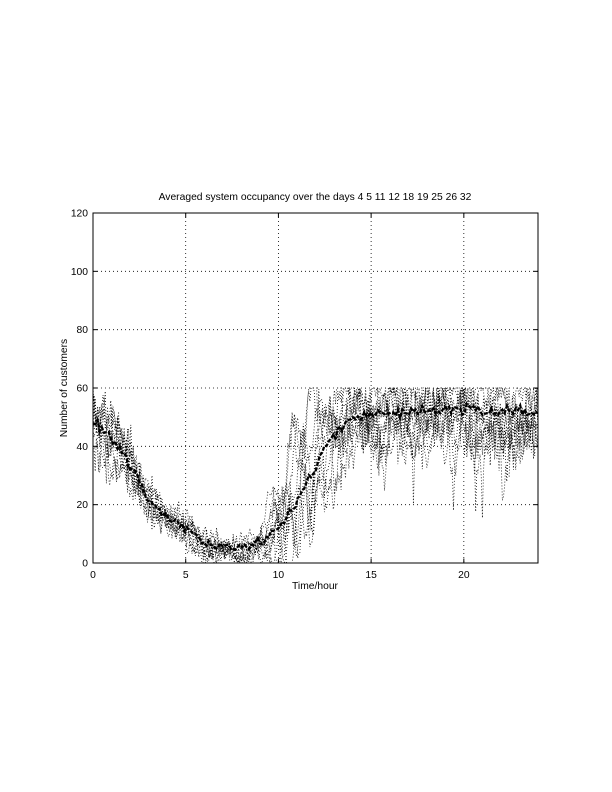 This screenshot has width=612, height=792. Describe the element at coordinates (64, 388) in the screenshot. I see `y-axis-label: Number of customers` at that location.